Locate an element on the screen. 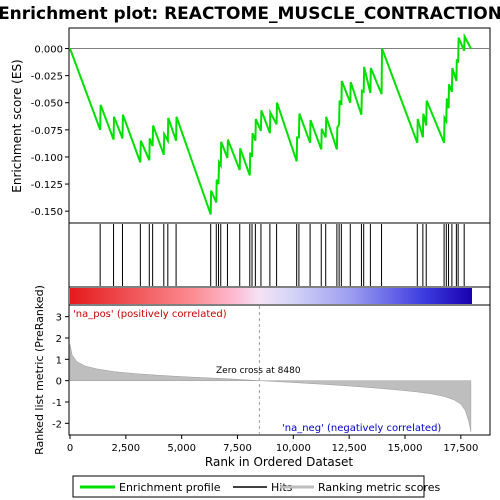  legend-metric-label: Ranking metric scores is located at coordinates (379, 487).